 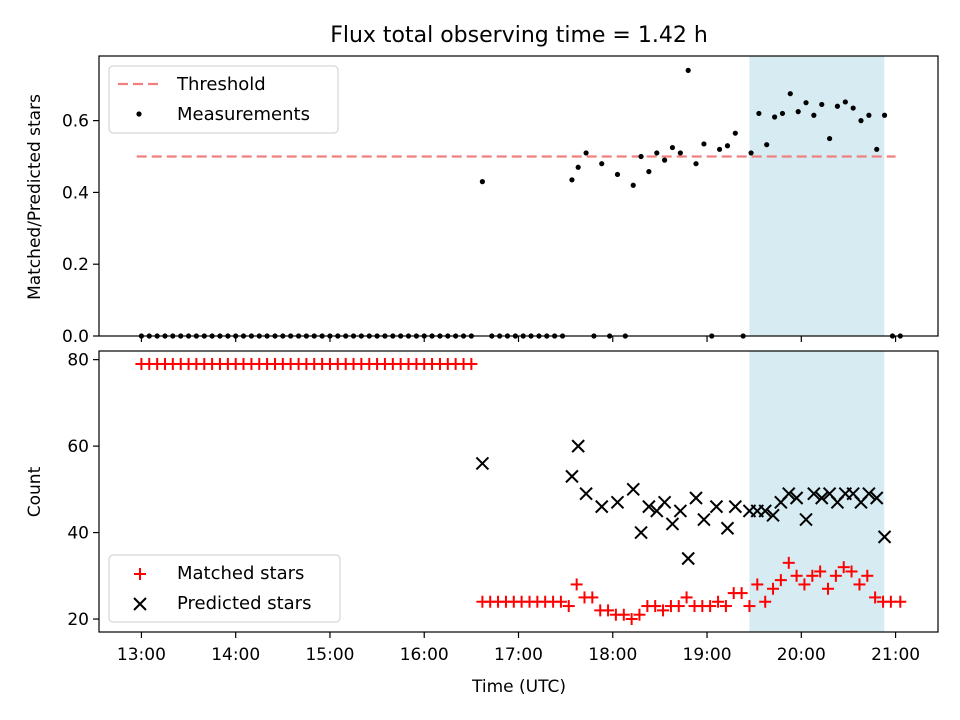 What do you see at coordinates (519, 35) in the screenshot?
I see `chart-title: Flux total observing time = 1.42 h` at bounding box center [519, 35].